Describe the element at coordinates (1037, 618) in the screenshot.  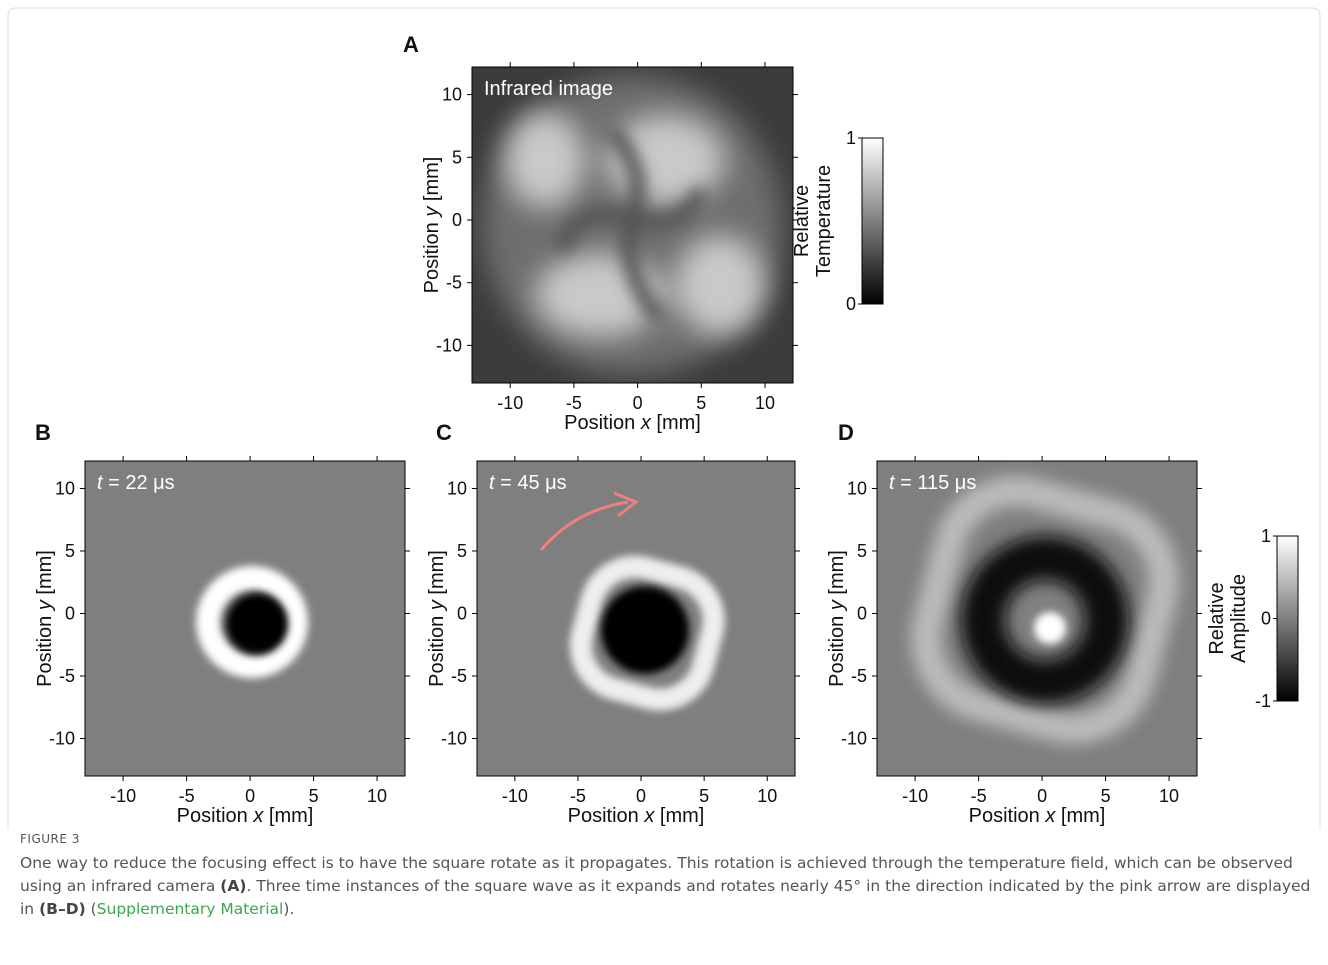
I see `wave-image-d` at that location.